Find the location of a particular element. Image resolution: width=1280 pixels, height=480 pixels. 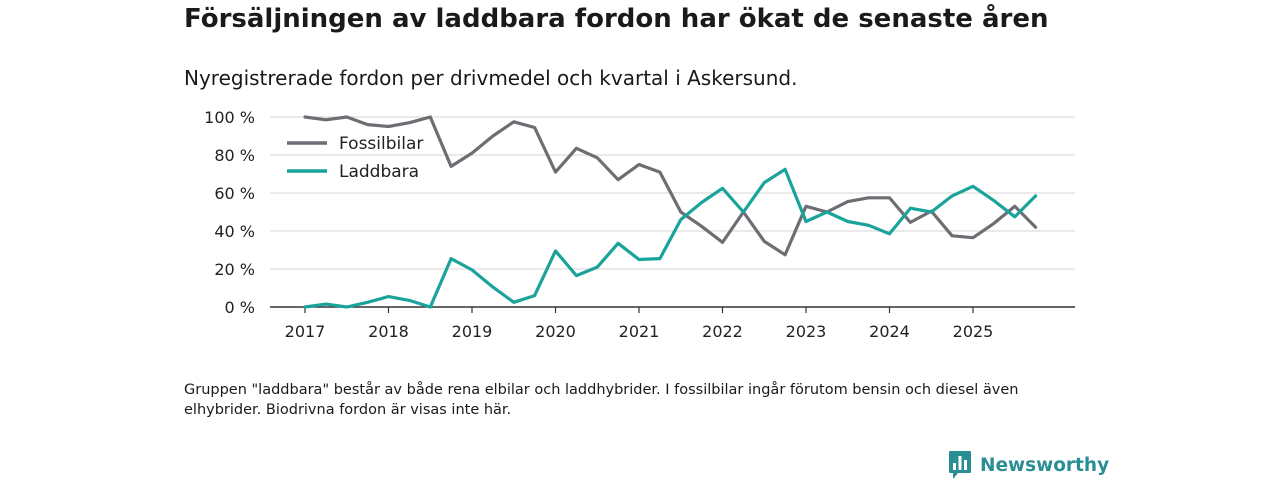

x-tick-label: 2025 is located at coordinates (973, 331).